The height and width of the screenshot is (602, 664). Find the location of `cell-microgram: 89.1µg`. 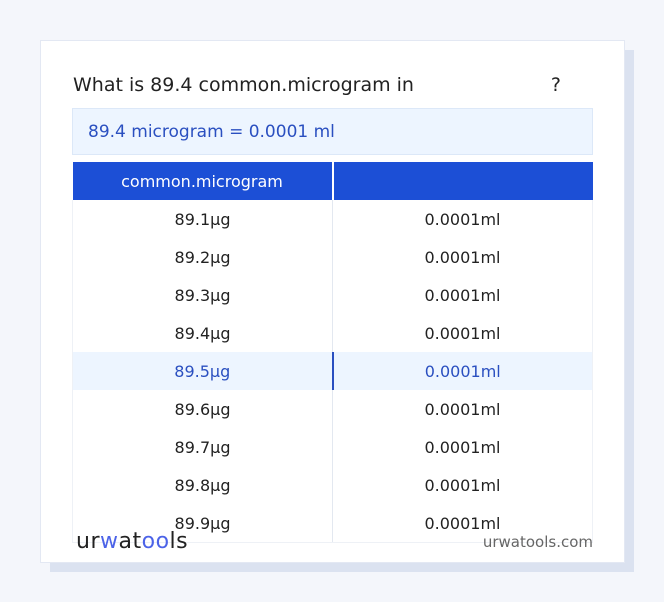

cell-microgram: 89.1µg is located at coordinates (202, 219).